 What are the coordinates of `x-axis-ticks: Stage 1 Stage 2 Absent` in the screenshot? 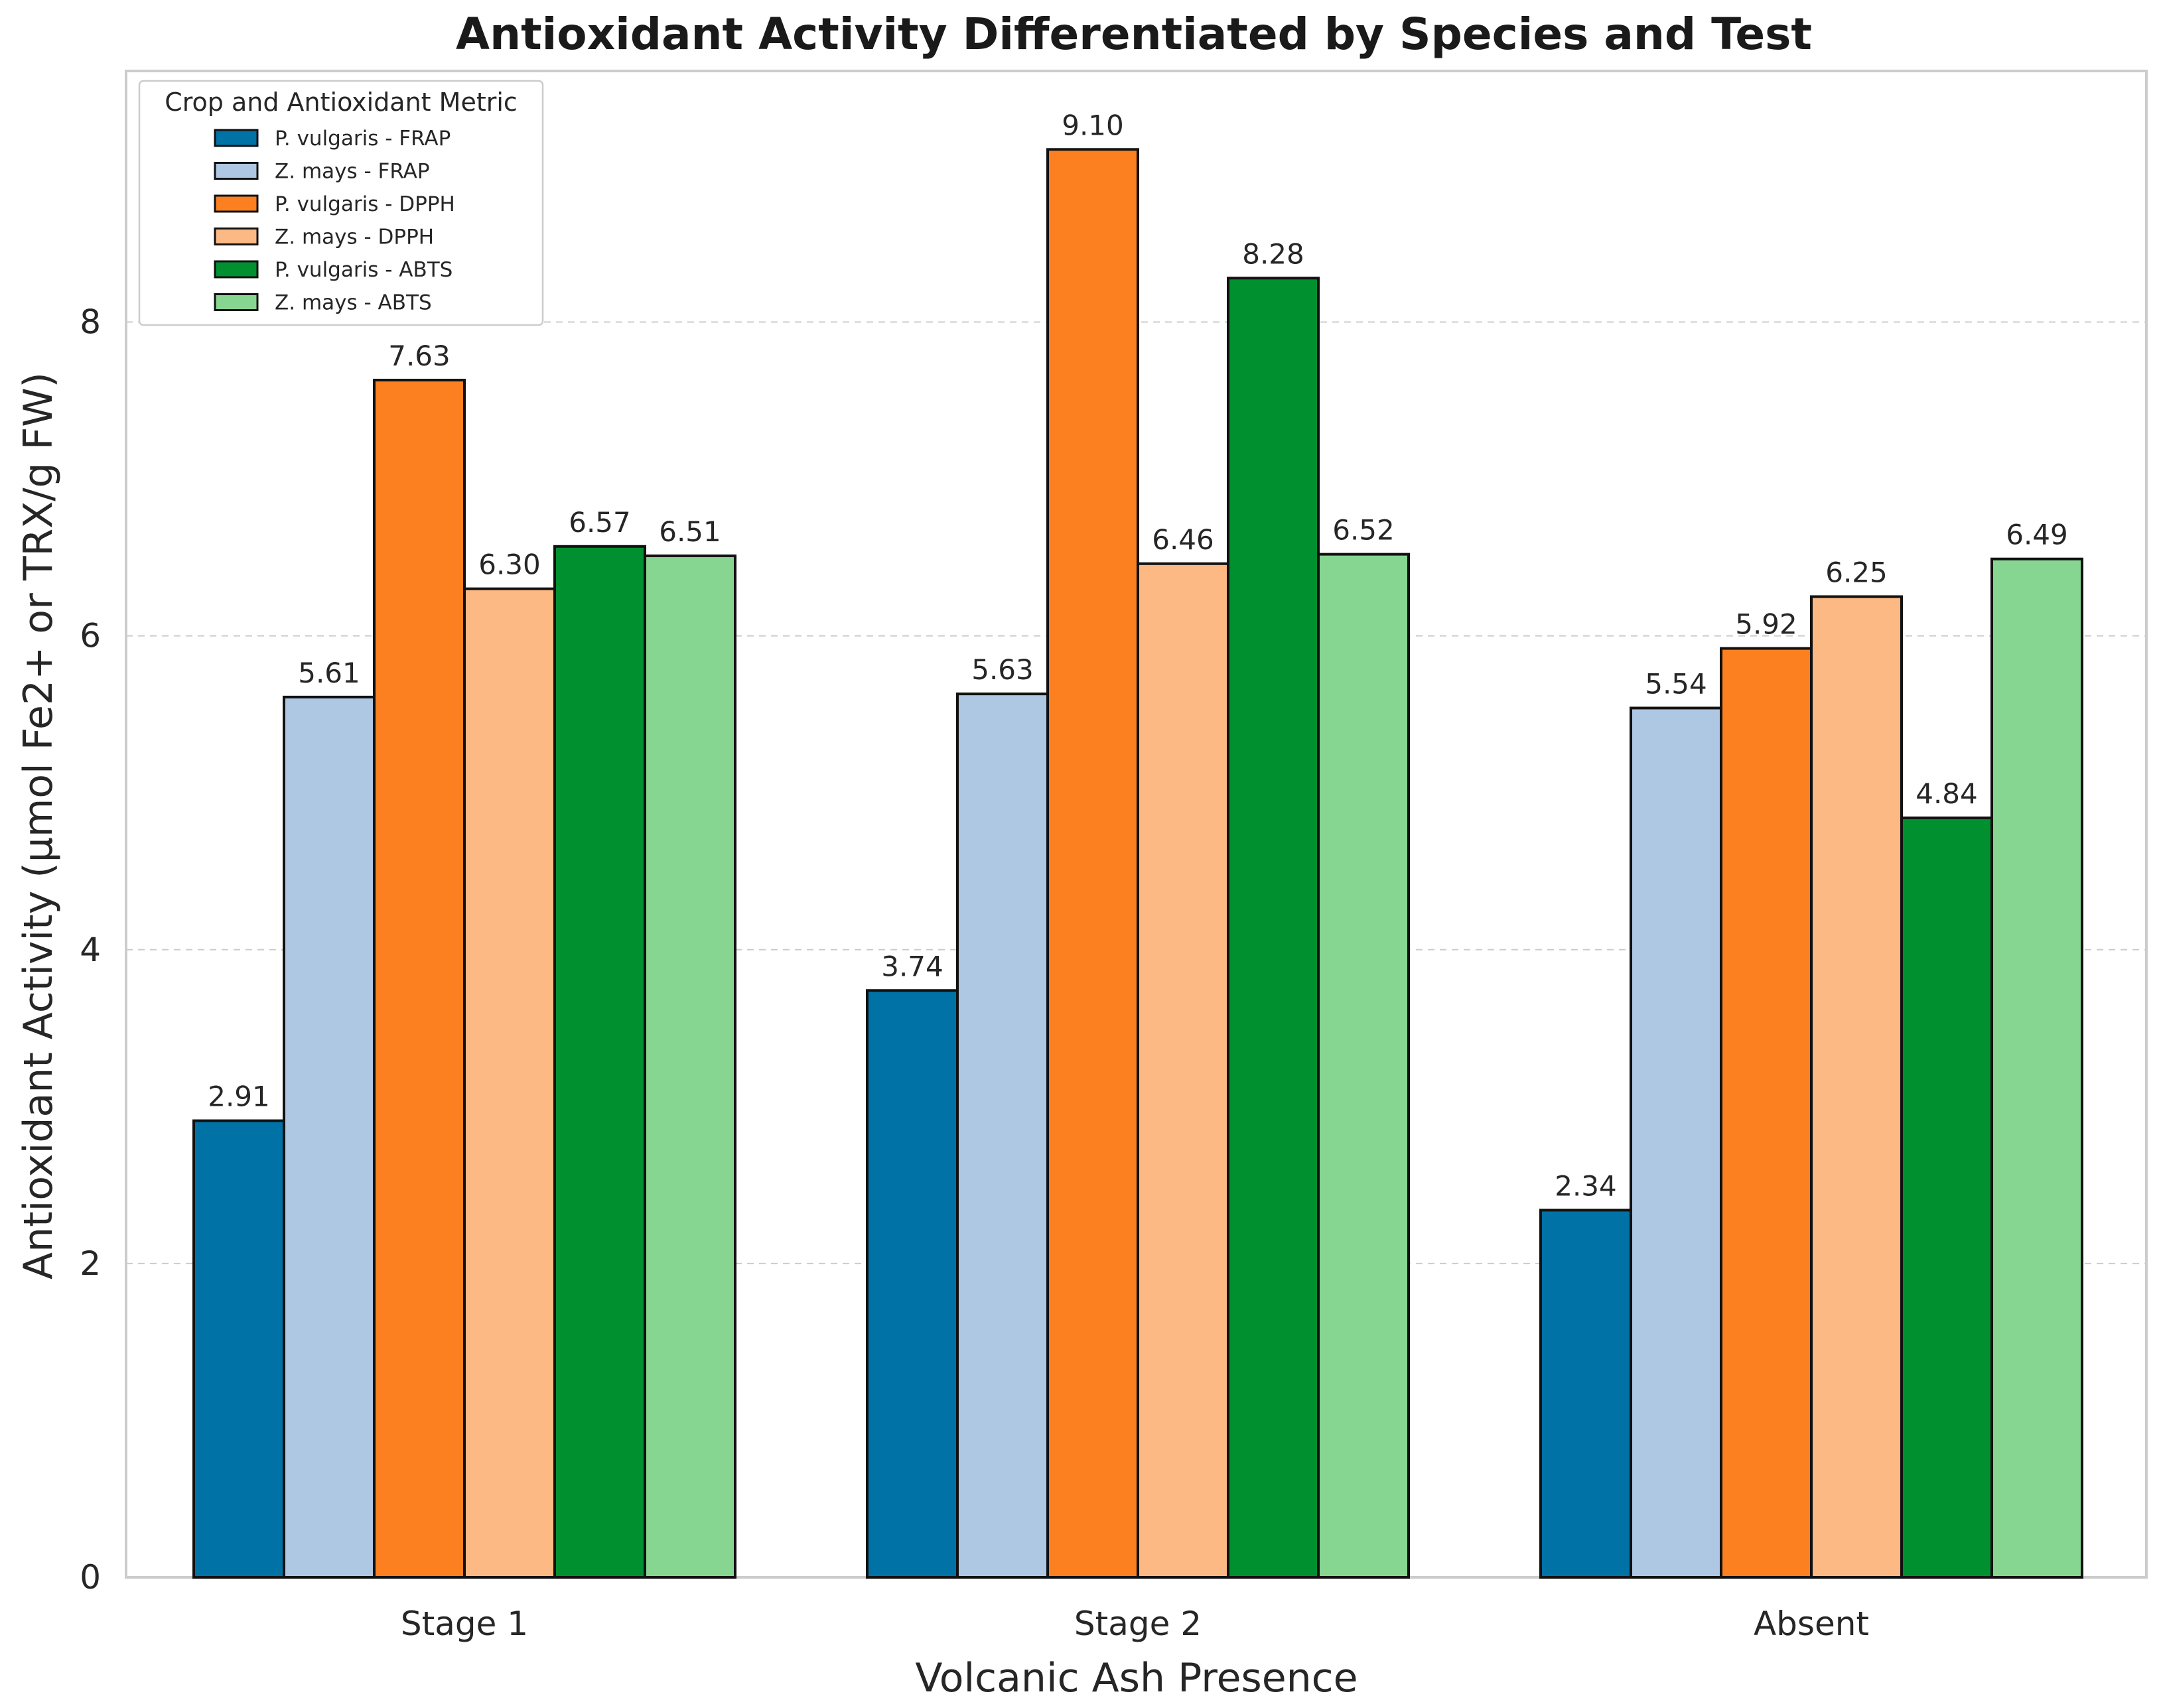 It's located at (1135, 1624).